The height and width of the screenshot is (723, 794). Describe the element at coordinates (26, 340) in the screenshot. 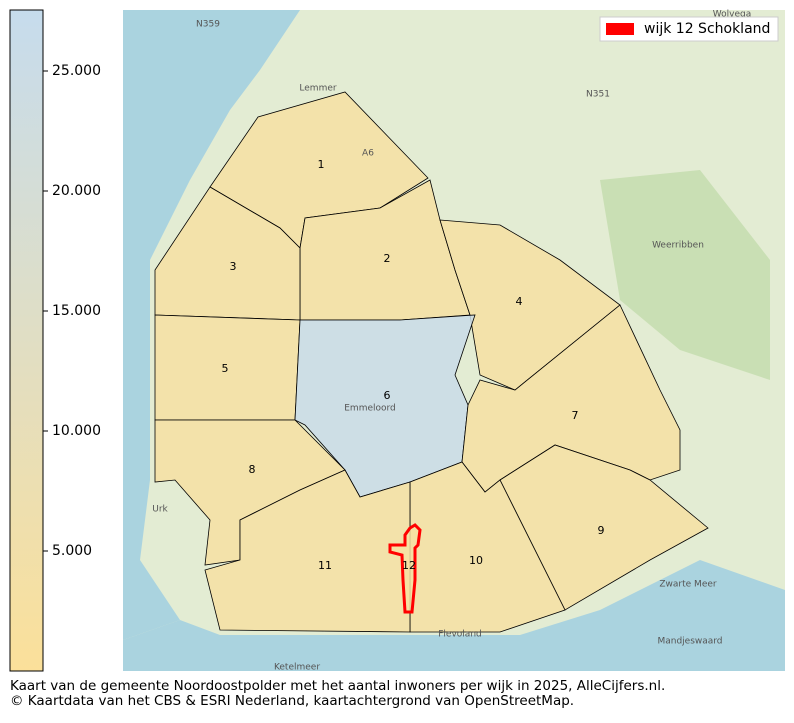

I see `colorbar` at that location.